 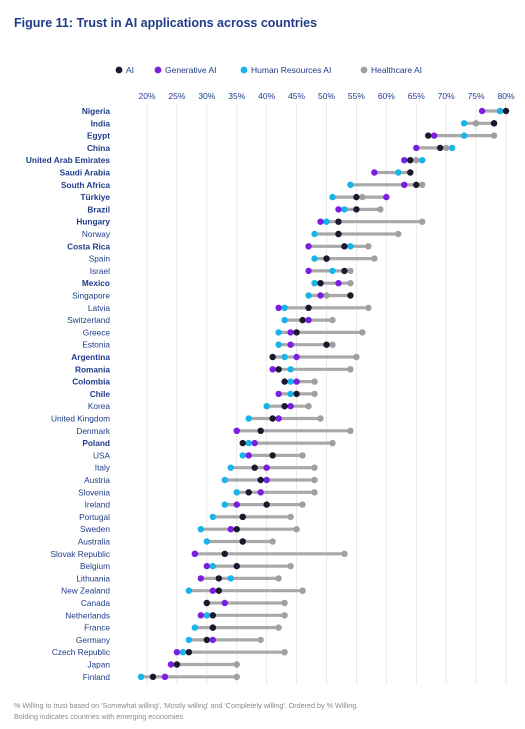 What do you see at coordinates (100, 394) in the screenshot?
I see `country-label: Chile` at bounding box center [100, 394].